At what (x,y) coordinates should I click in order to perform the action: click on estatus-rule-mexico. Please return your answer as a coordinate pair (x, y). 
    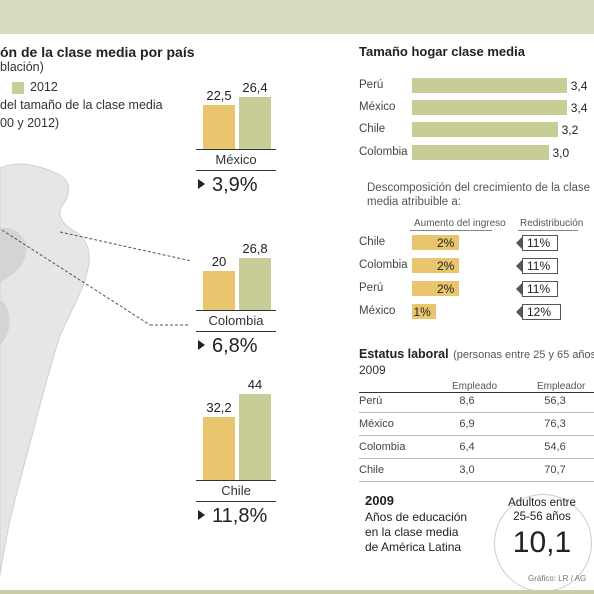
    Looking at the image, I should click on (476, 435).